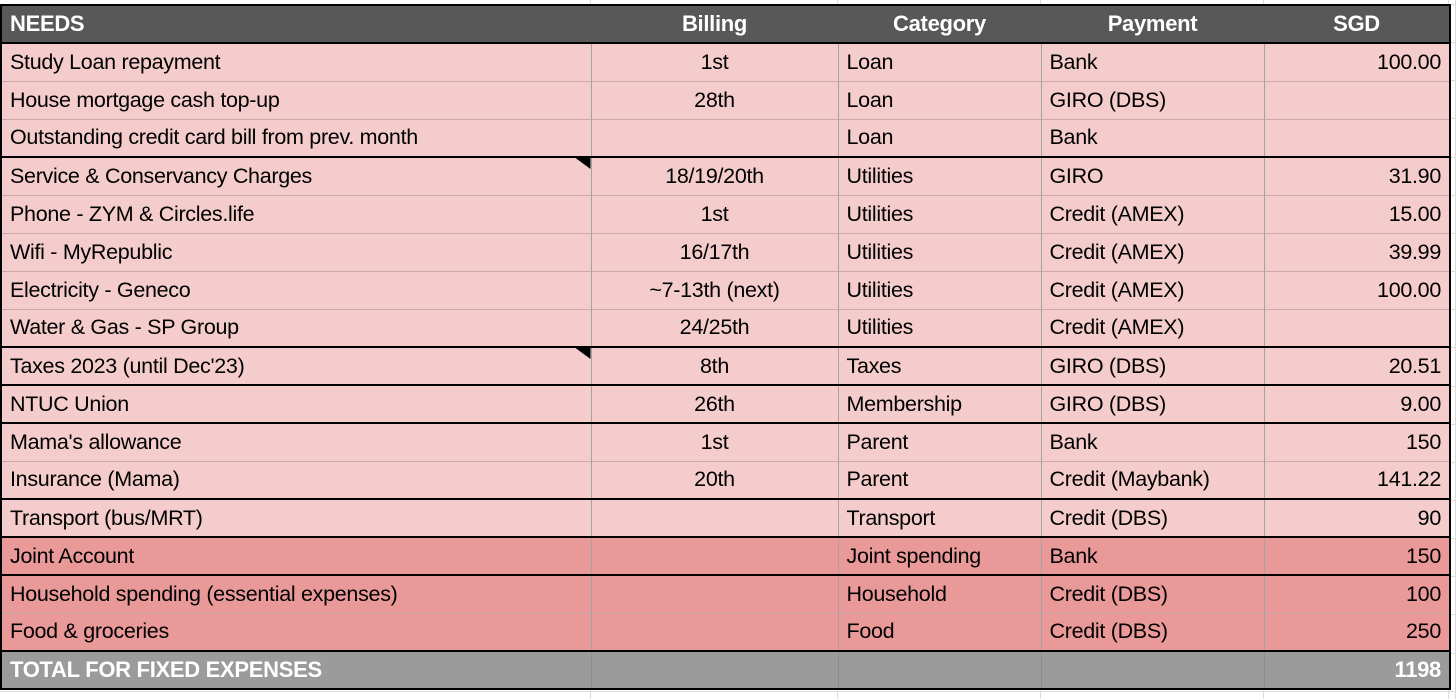  I want to click on cell-billing: 24/25th, so click(714, 328).